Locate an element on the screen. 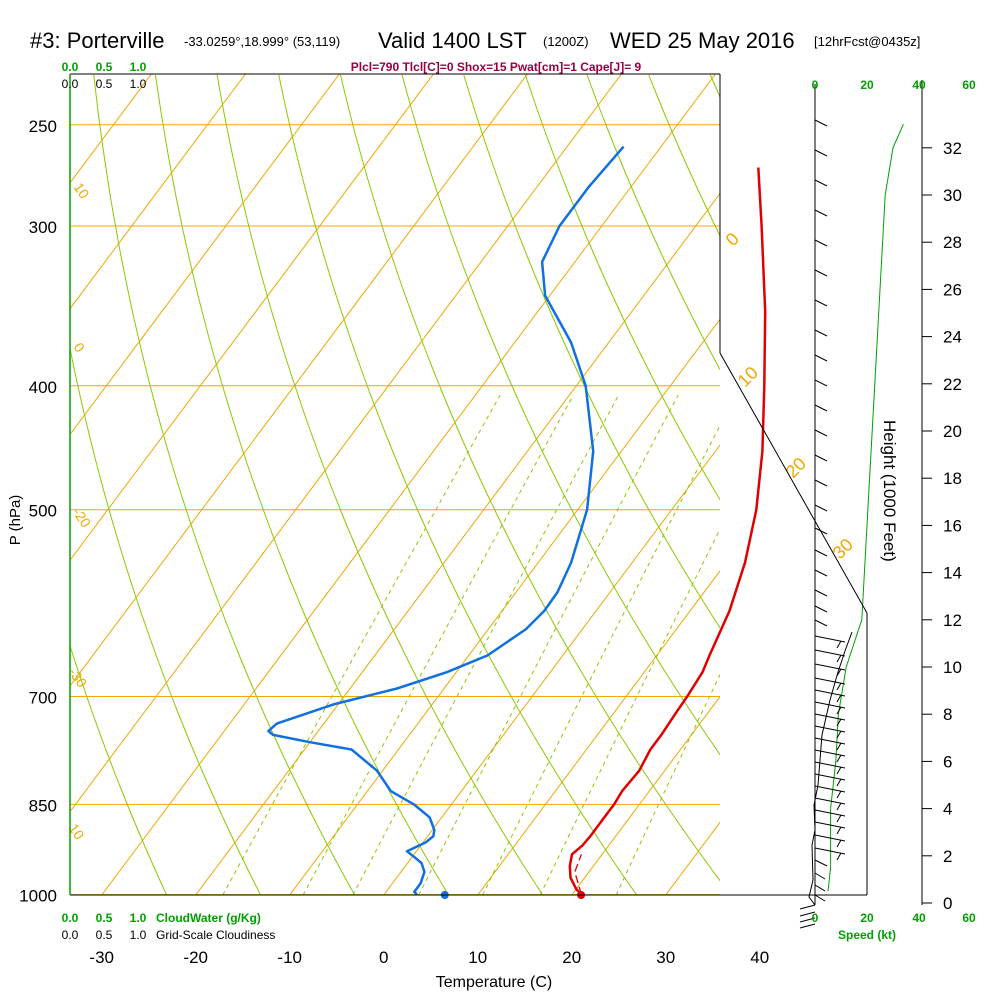  speed-tick-top: 60 is located at coordinates (969, 85).